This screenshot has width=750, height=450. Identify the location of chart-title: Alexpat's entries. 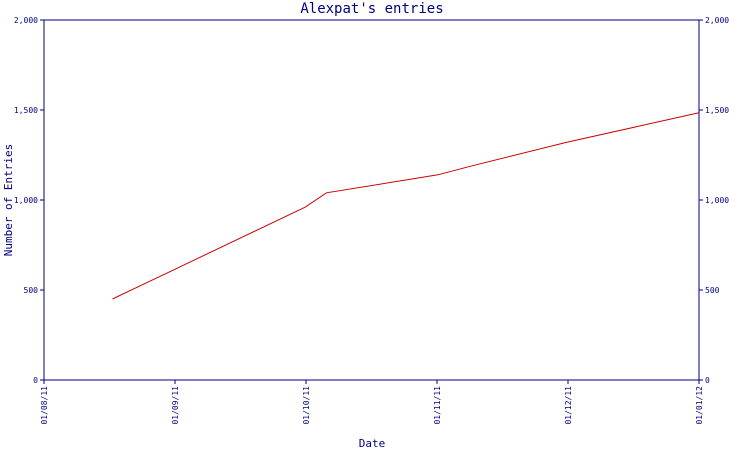
(371, 9).